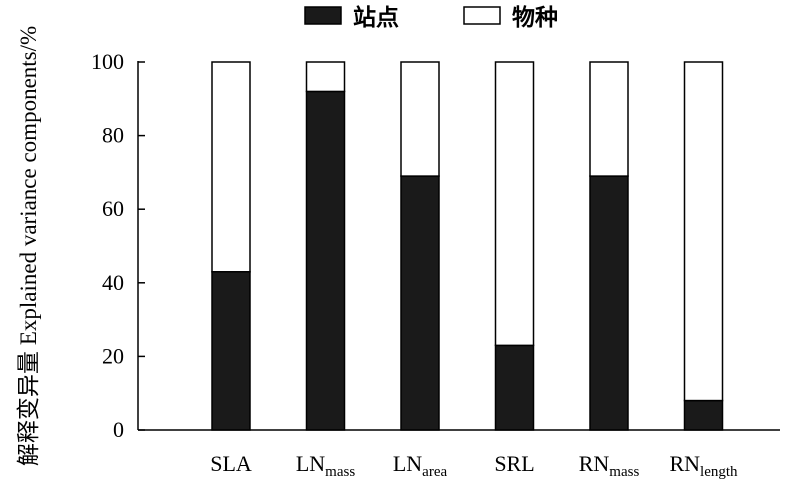 This screenshot has height=480, width=800. I want to click on x-tick-label: LNarea, so click(420, 465).